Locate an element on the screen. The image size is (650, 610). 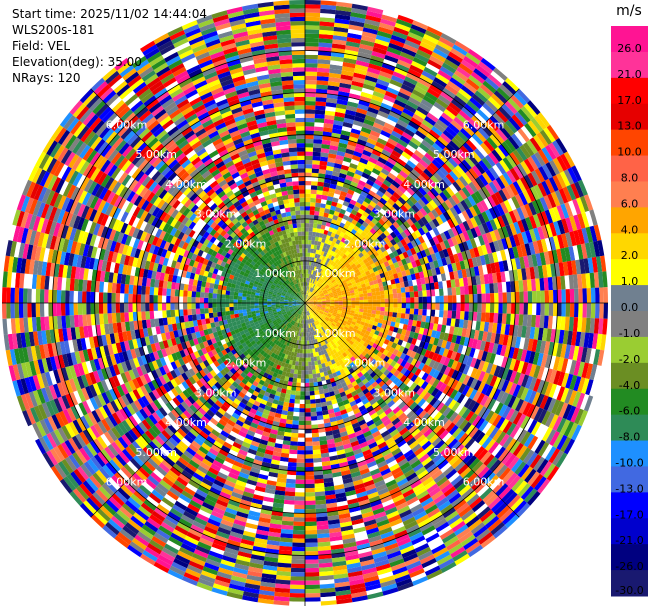
field-name: Field: VEL is located at coordinates (109, 46).